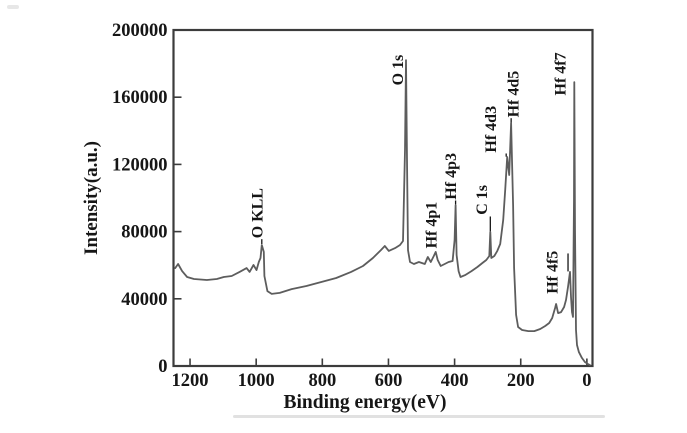  I want to click on x-tick-label: 800, so click(322, 381).